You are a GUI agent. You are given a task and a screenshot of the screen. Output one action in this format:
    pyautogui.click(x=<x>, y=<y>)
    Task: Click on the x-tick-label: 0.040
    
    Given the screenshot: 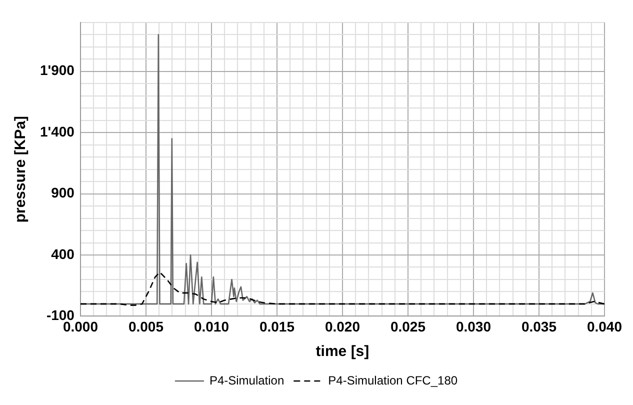 What is the action you would take?
    pyautogui.click(x=604, y=326)
    